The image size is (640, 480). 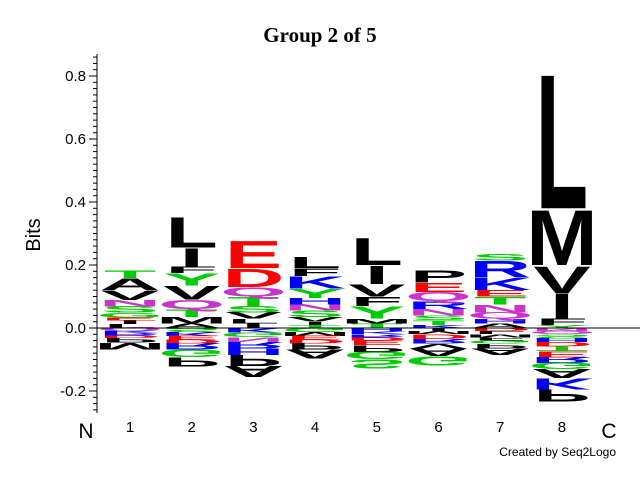 I want to click on y-tick-label: 0.2, so click(x=75, y=265).